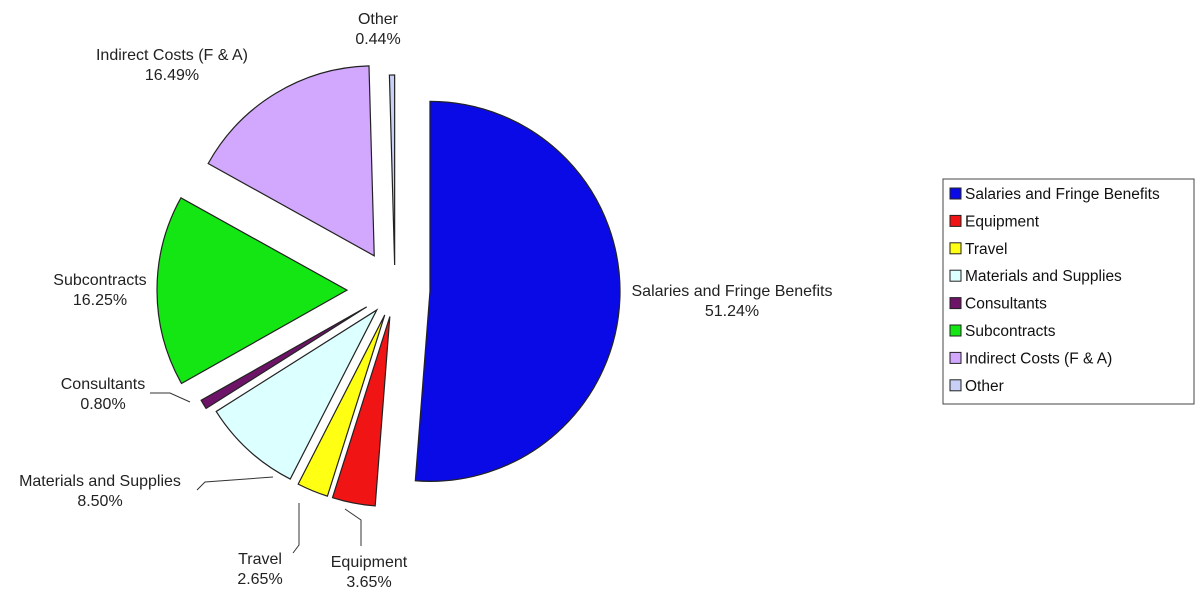  I want to click on legend-swatch-salaries-and-fringe-benefits, so click(955, 193).